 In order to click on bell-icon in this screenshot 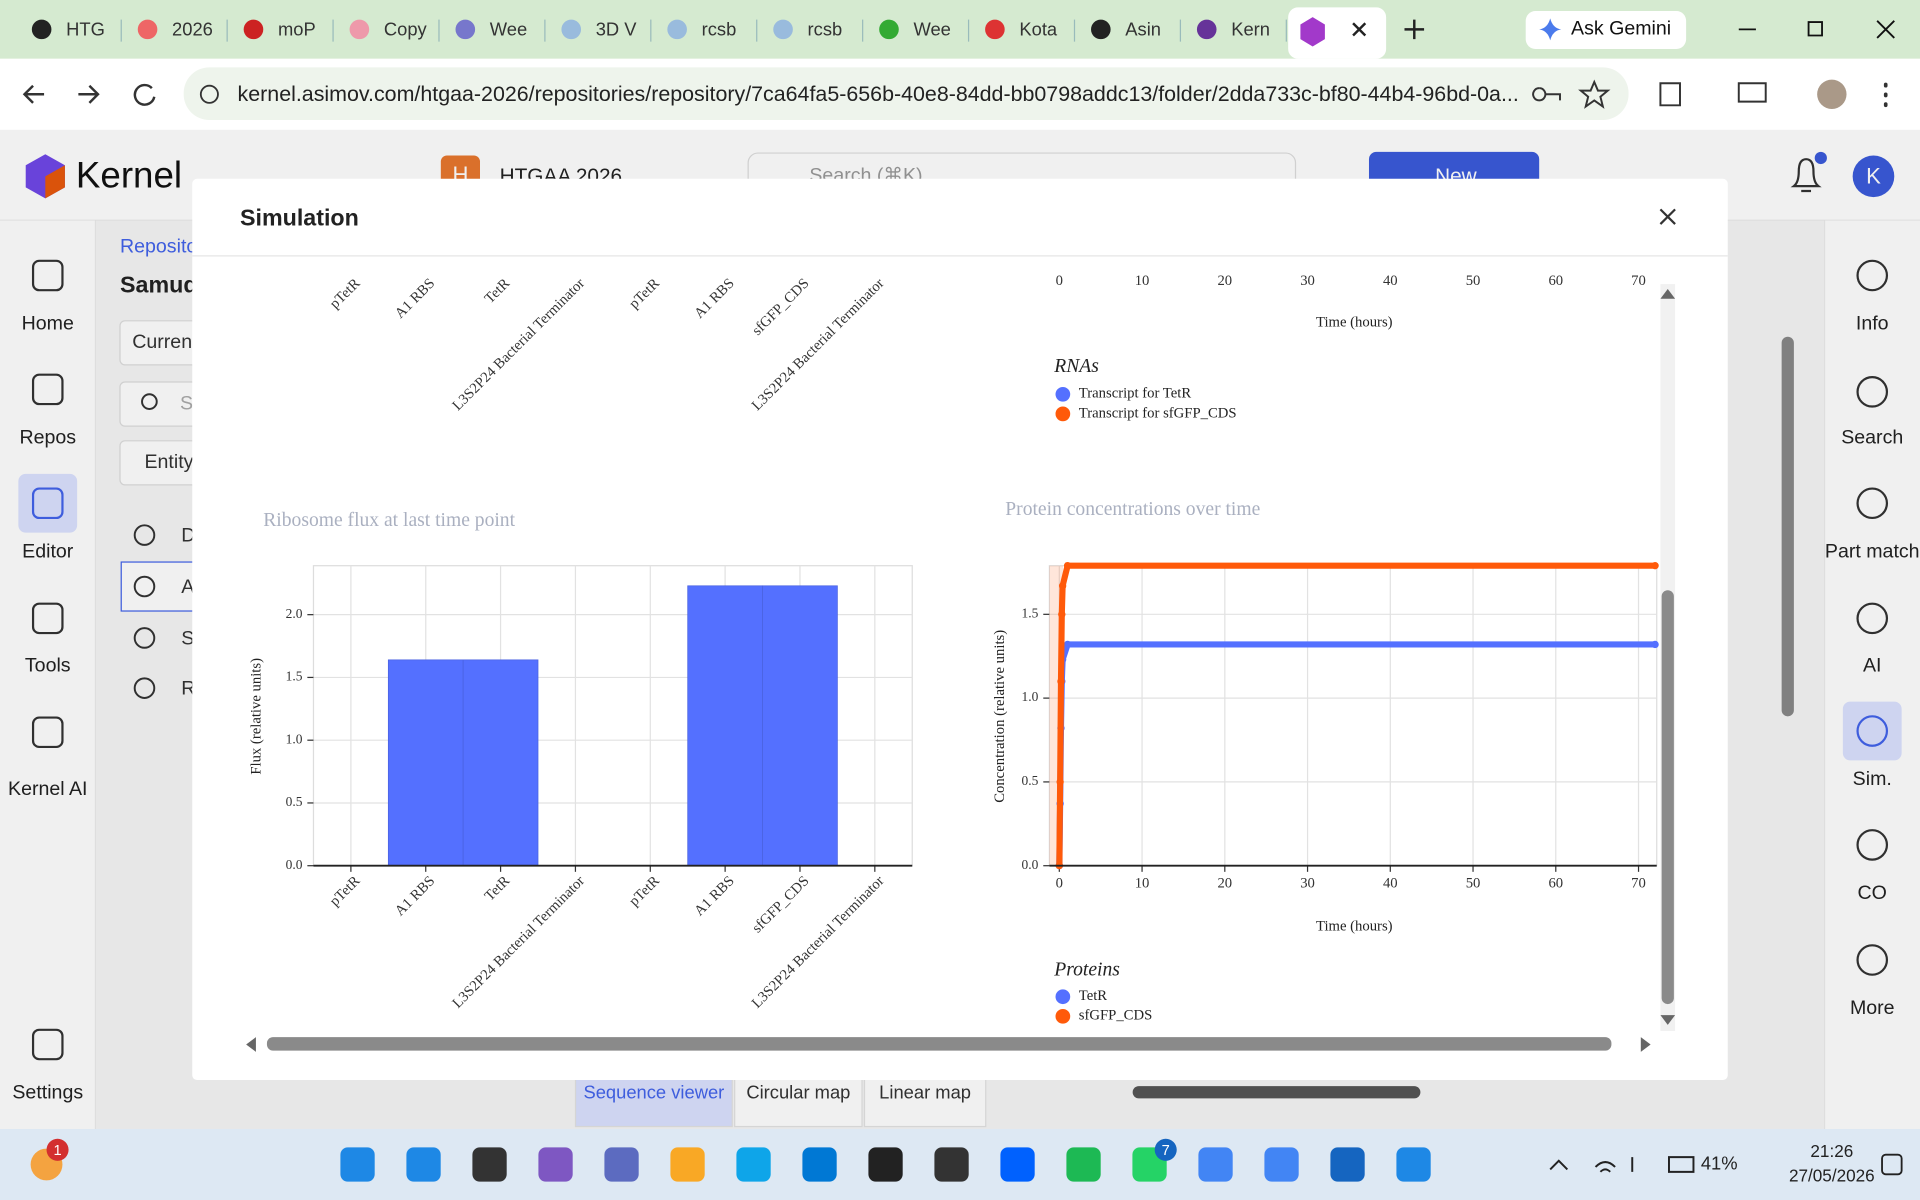, I will do `click(1806, 175)`.